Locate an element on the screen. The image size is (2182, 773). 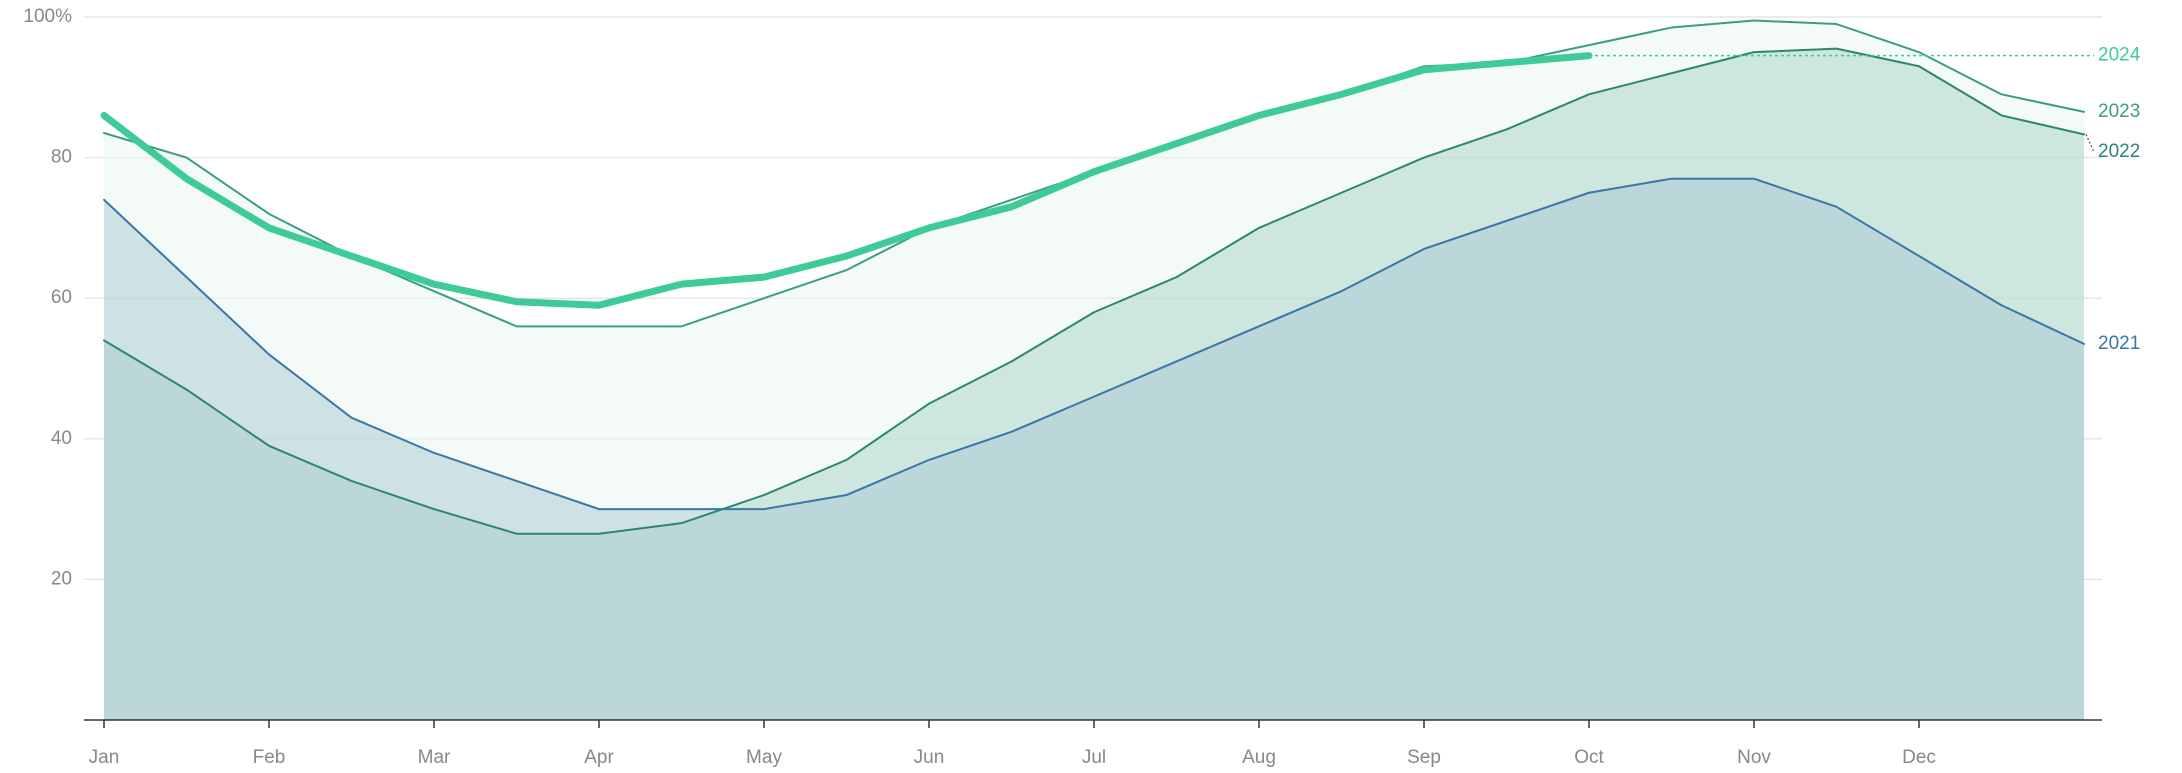
y-tick-label: 60 is located at coordinates (61, 297).